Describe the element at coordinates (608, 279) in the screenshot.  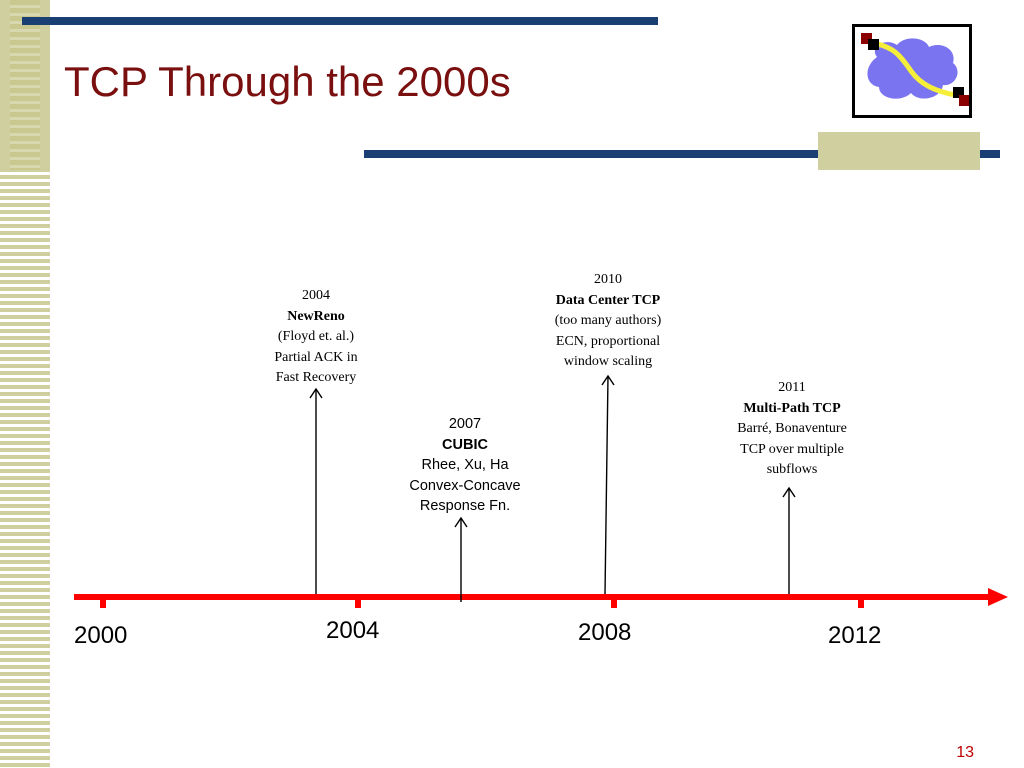
I see `event-year: 2010` at that location.